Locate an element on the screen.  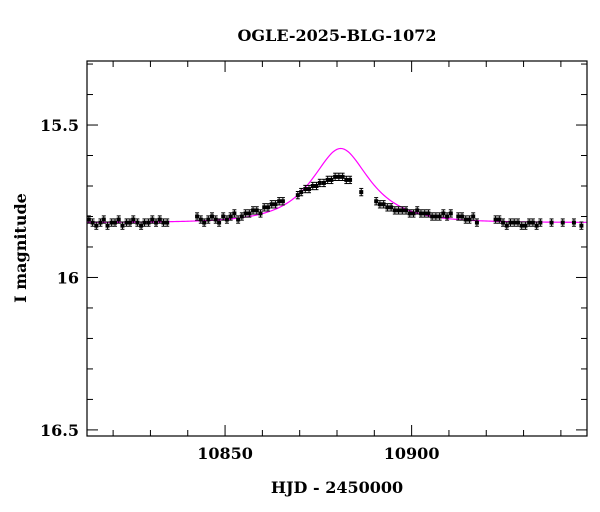
chart-title: OGLE-2025-BLG-1072 is located at coordinates (336, 35).